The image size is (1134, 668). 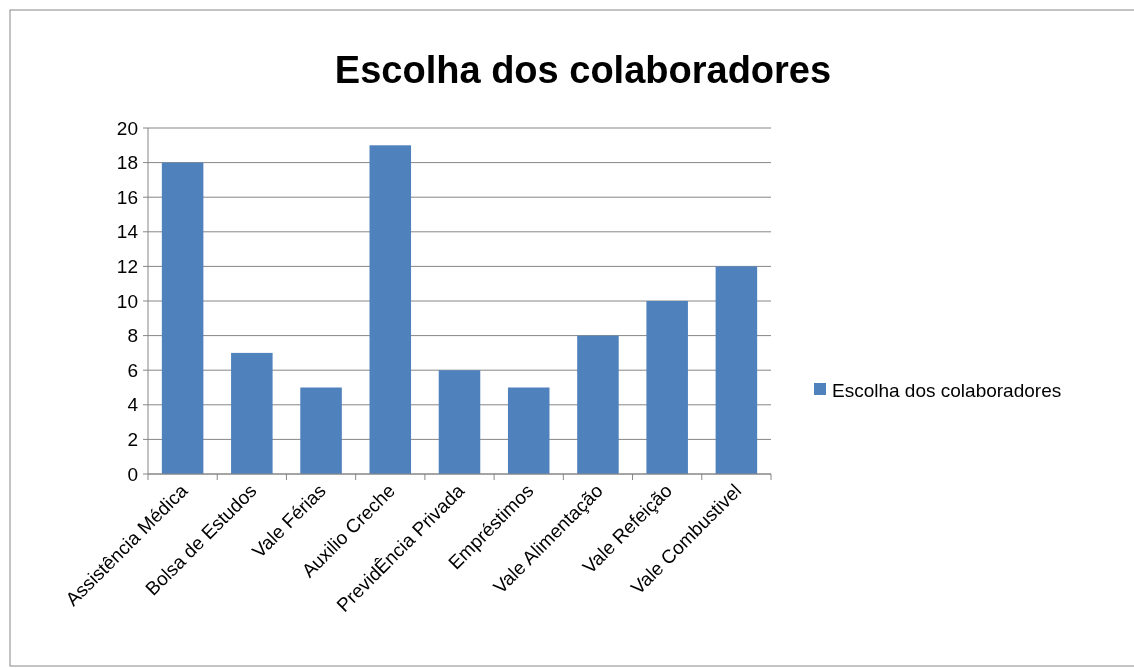 What do you see at coordinates (127, 128) in the screenshot?
I see `y-tick-label: 20` at bounding box center [127, 128].